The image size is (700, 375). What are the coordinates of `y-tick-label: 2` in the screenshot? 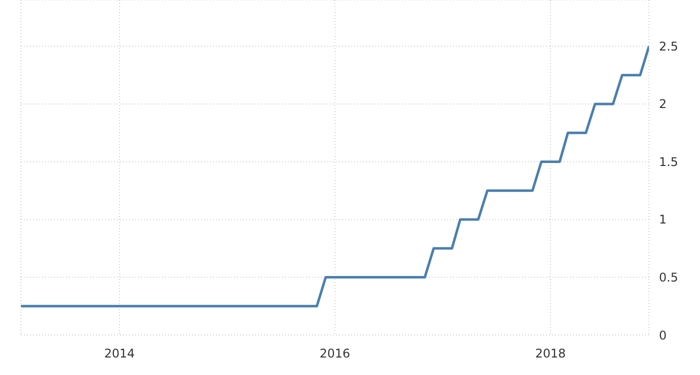 It's located at (663, 104).